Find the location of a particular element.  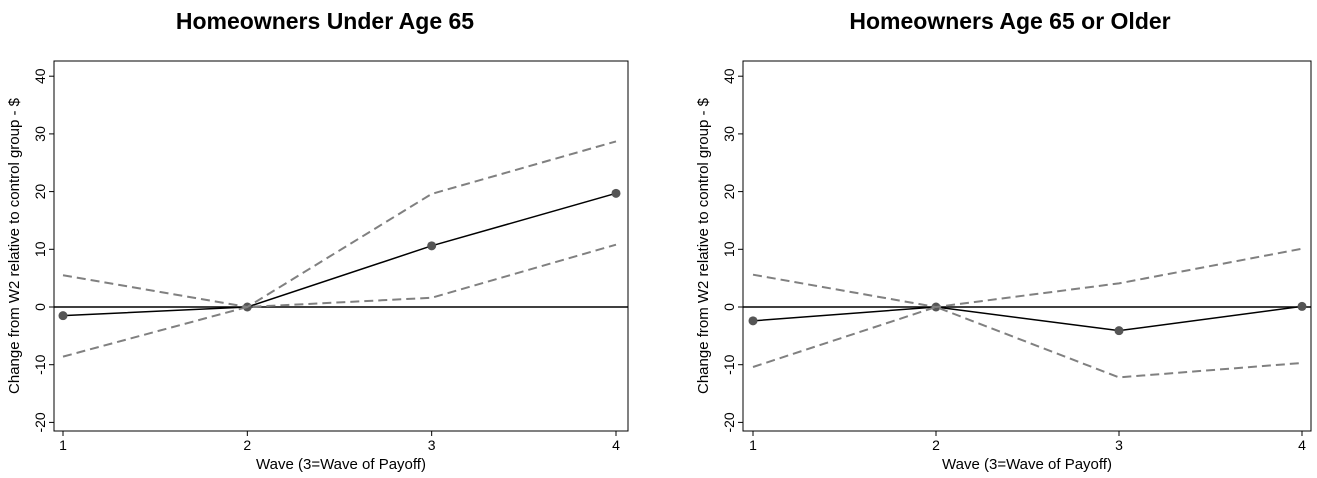

chart-title-right: Homeowners Age 65 or Older is located at coordinates (1010, 21).